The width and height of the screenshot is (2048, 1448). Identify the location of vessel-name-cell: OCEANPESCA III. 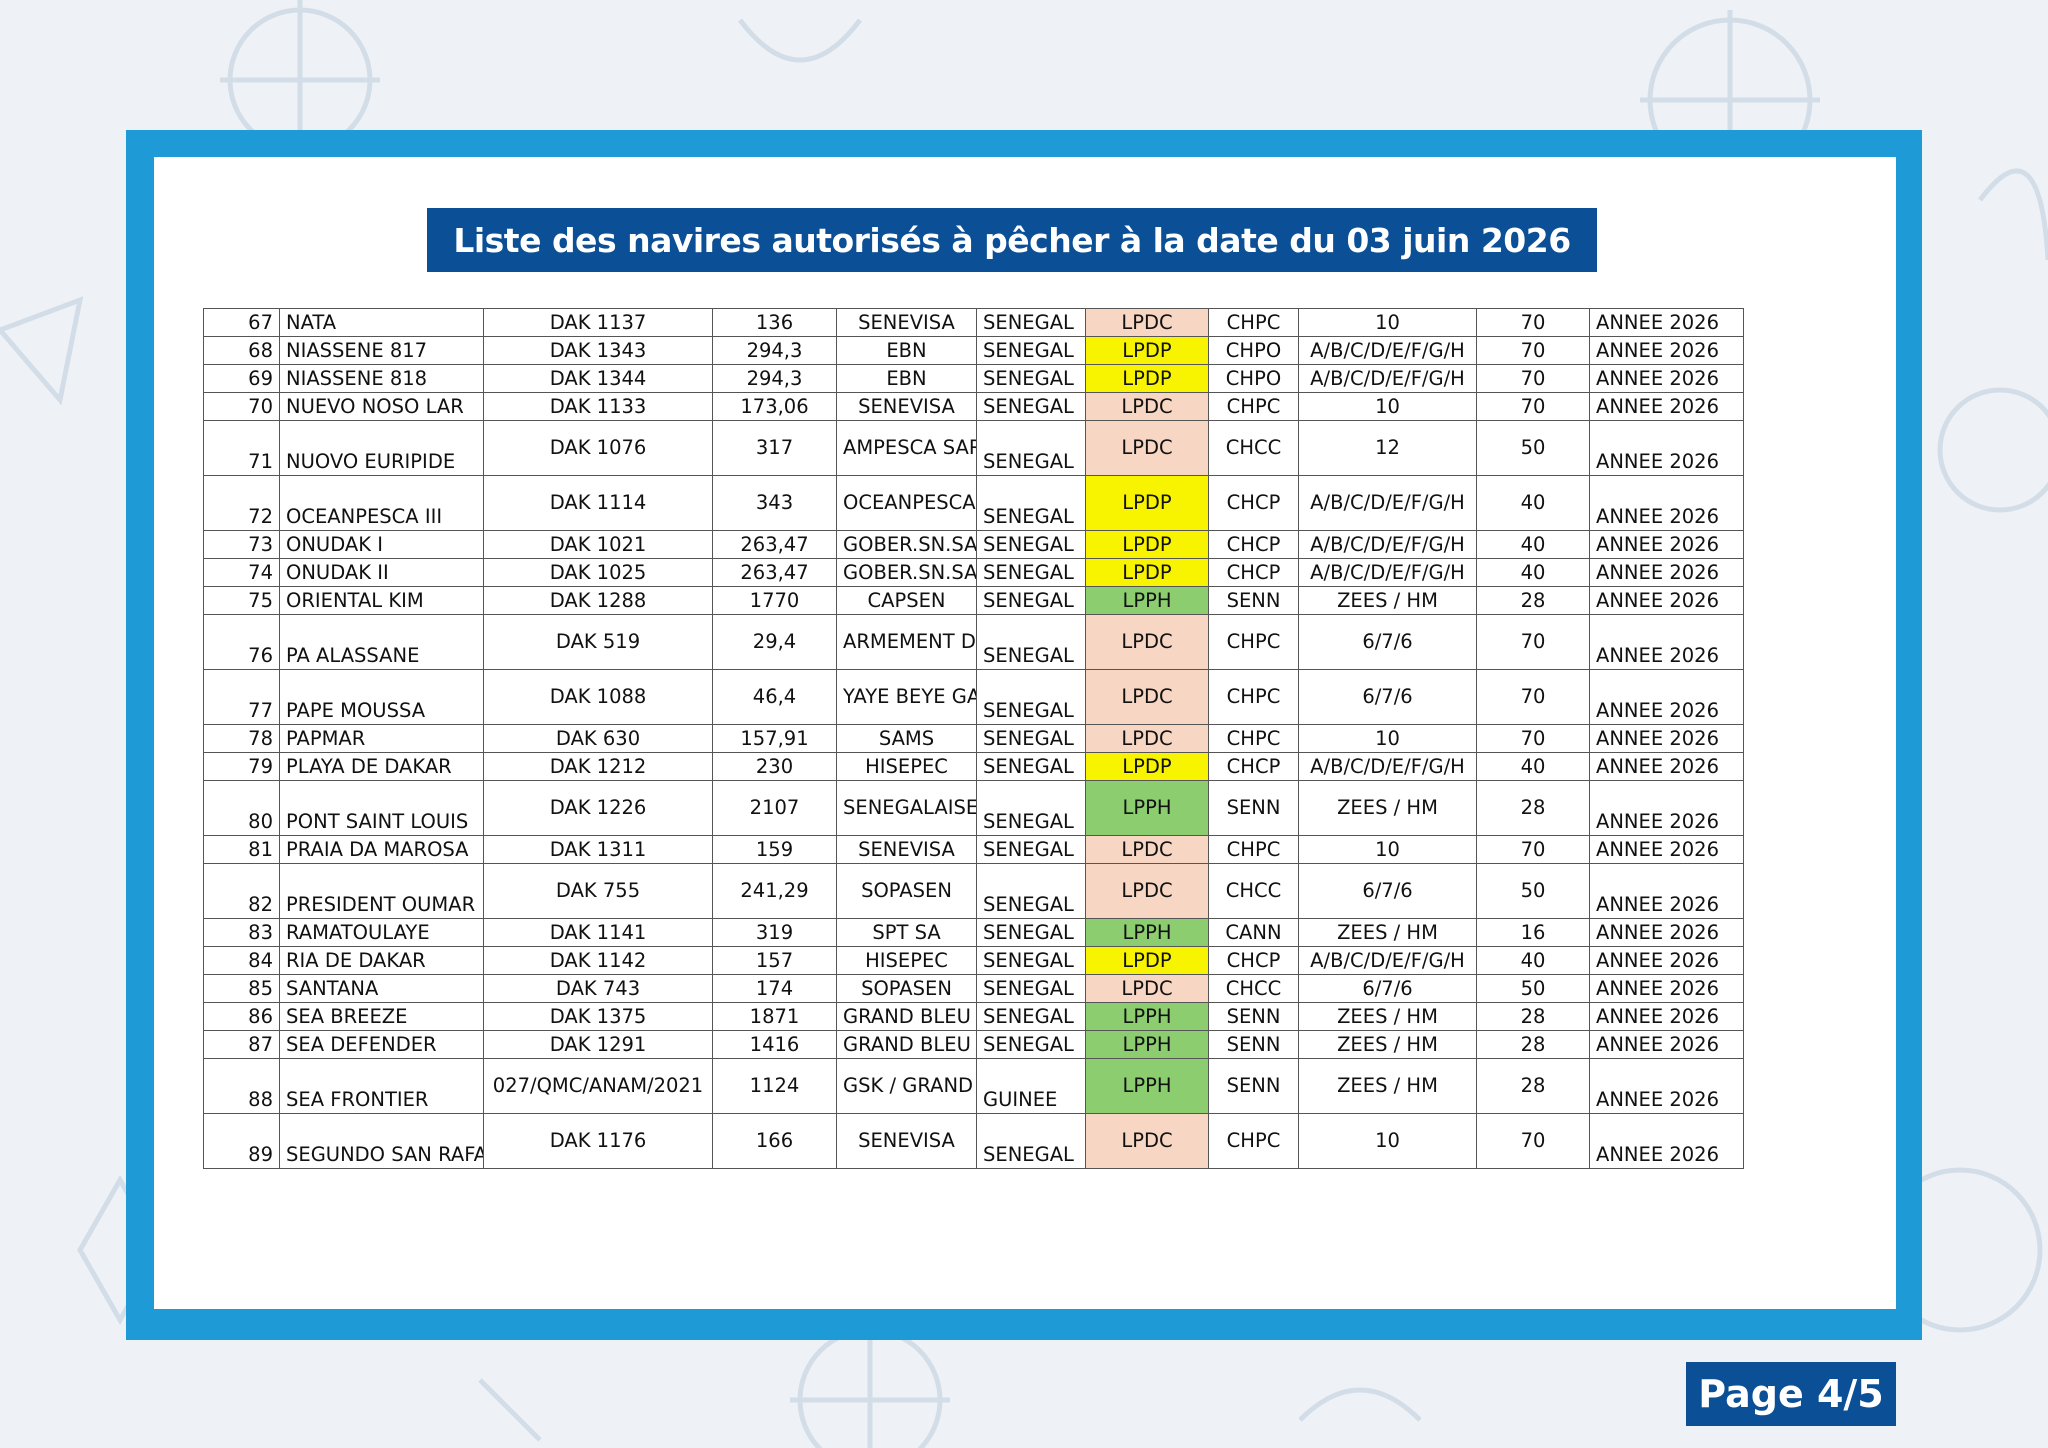
(381, 503).